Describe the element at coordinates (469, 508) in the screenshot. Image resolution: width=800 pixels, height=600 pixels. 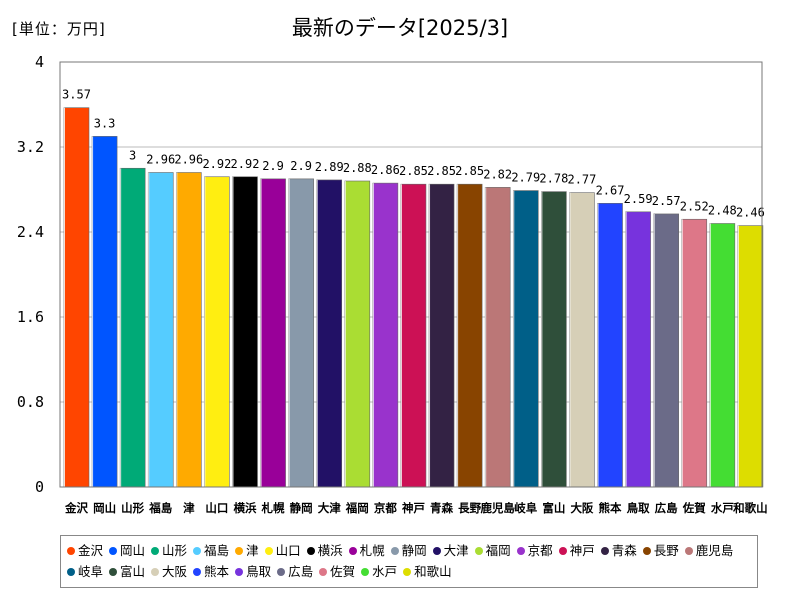
I see `x-tick-label: 長野` at that location.